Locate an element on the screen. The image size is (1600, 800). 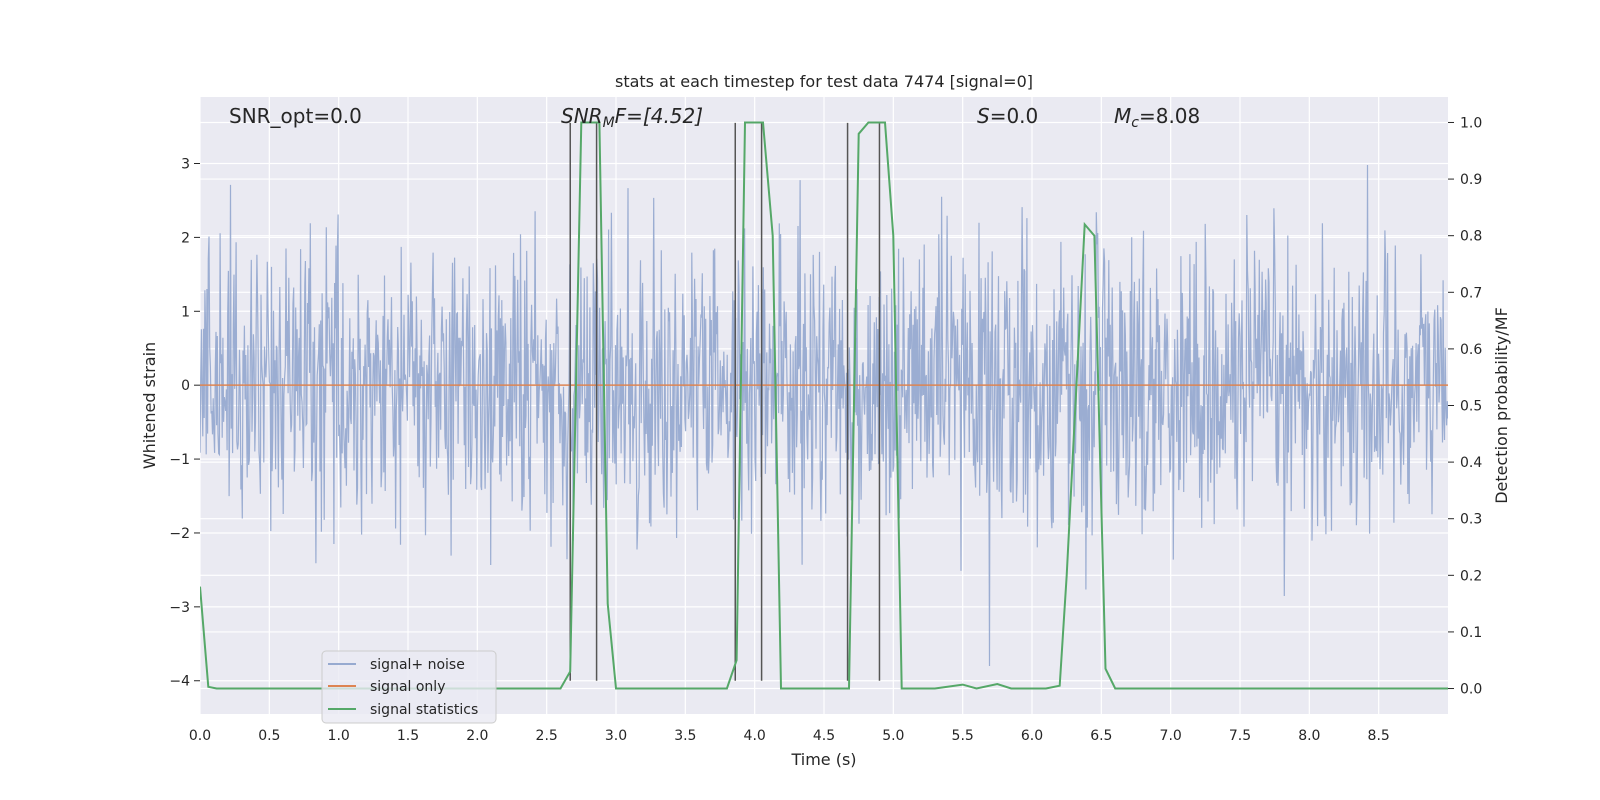
vertical-markers is located at coordinates (725, 401).